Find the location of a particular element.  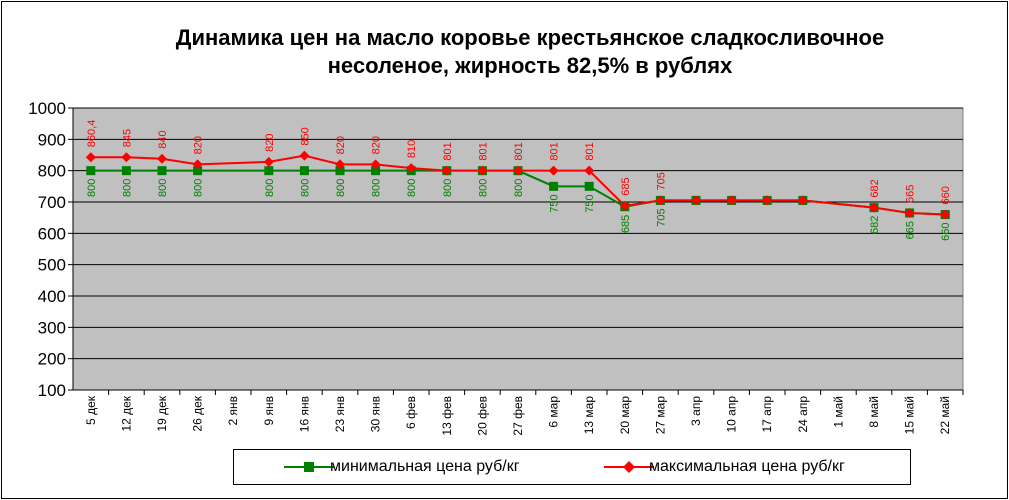

x-tick-label: 23 янв is located at coordinates (340, 414).